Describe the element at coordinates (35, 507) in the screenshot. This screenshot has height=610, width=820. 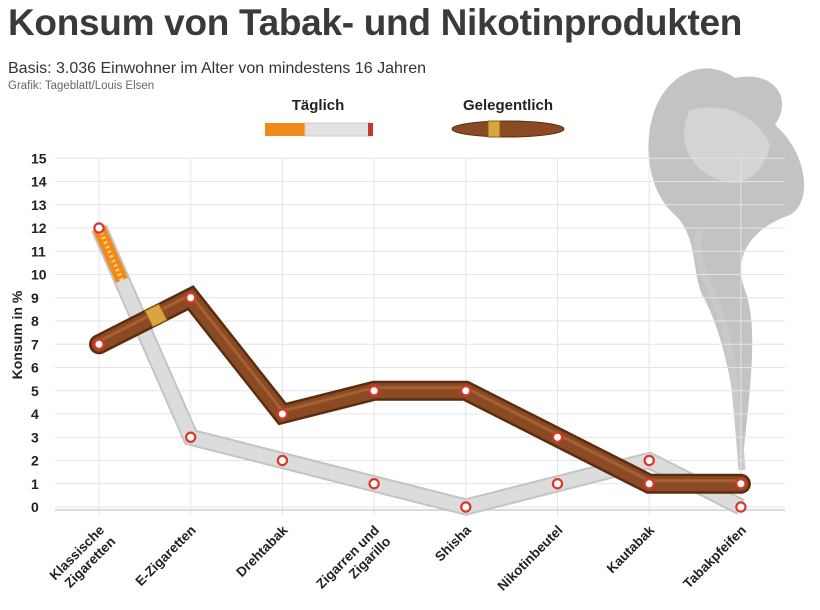
I see `y-tick-label: 0` at that location.